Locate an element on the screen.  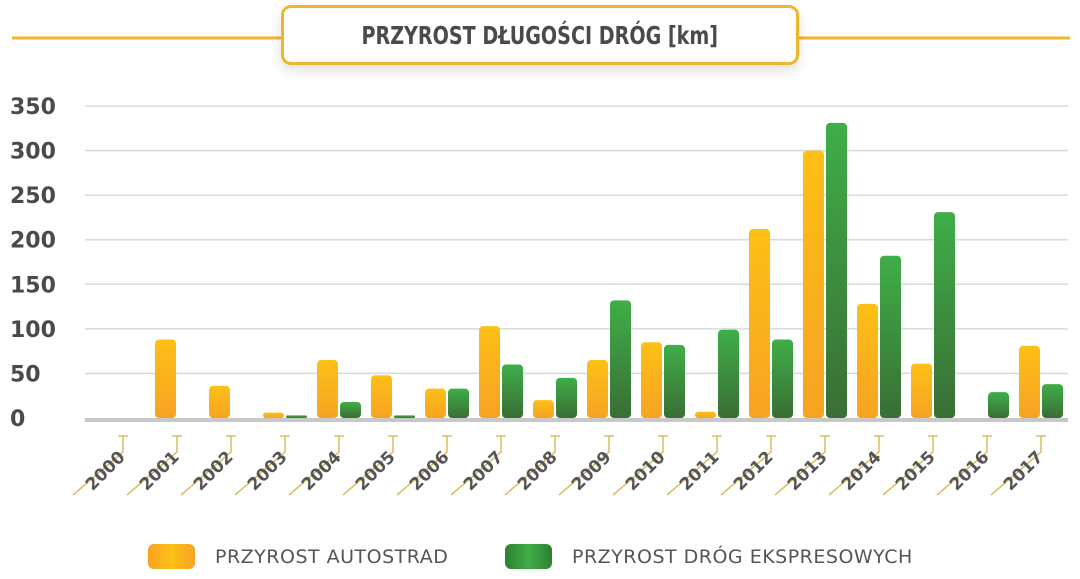
y-tick-label: 200 is located at coordinates (33, 241).